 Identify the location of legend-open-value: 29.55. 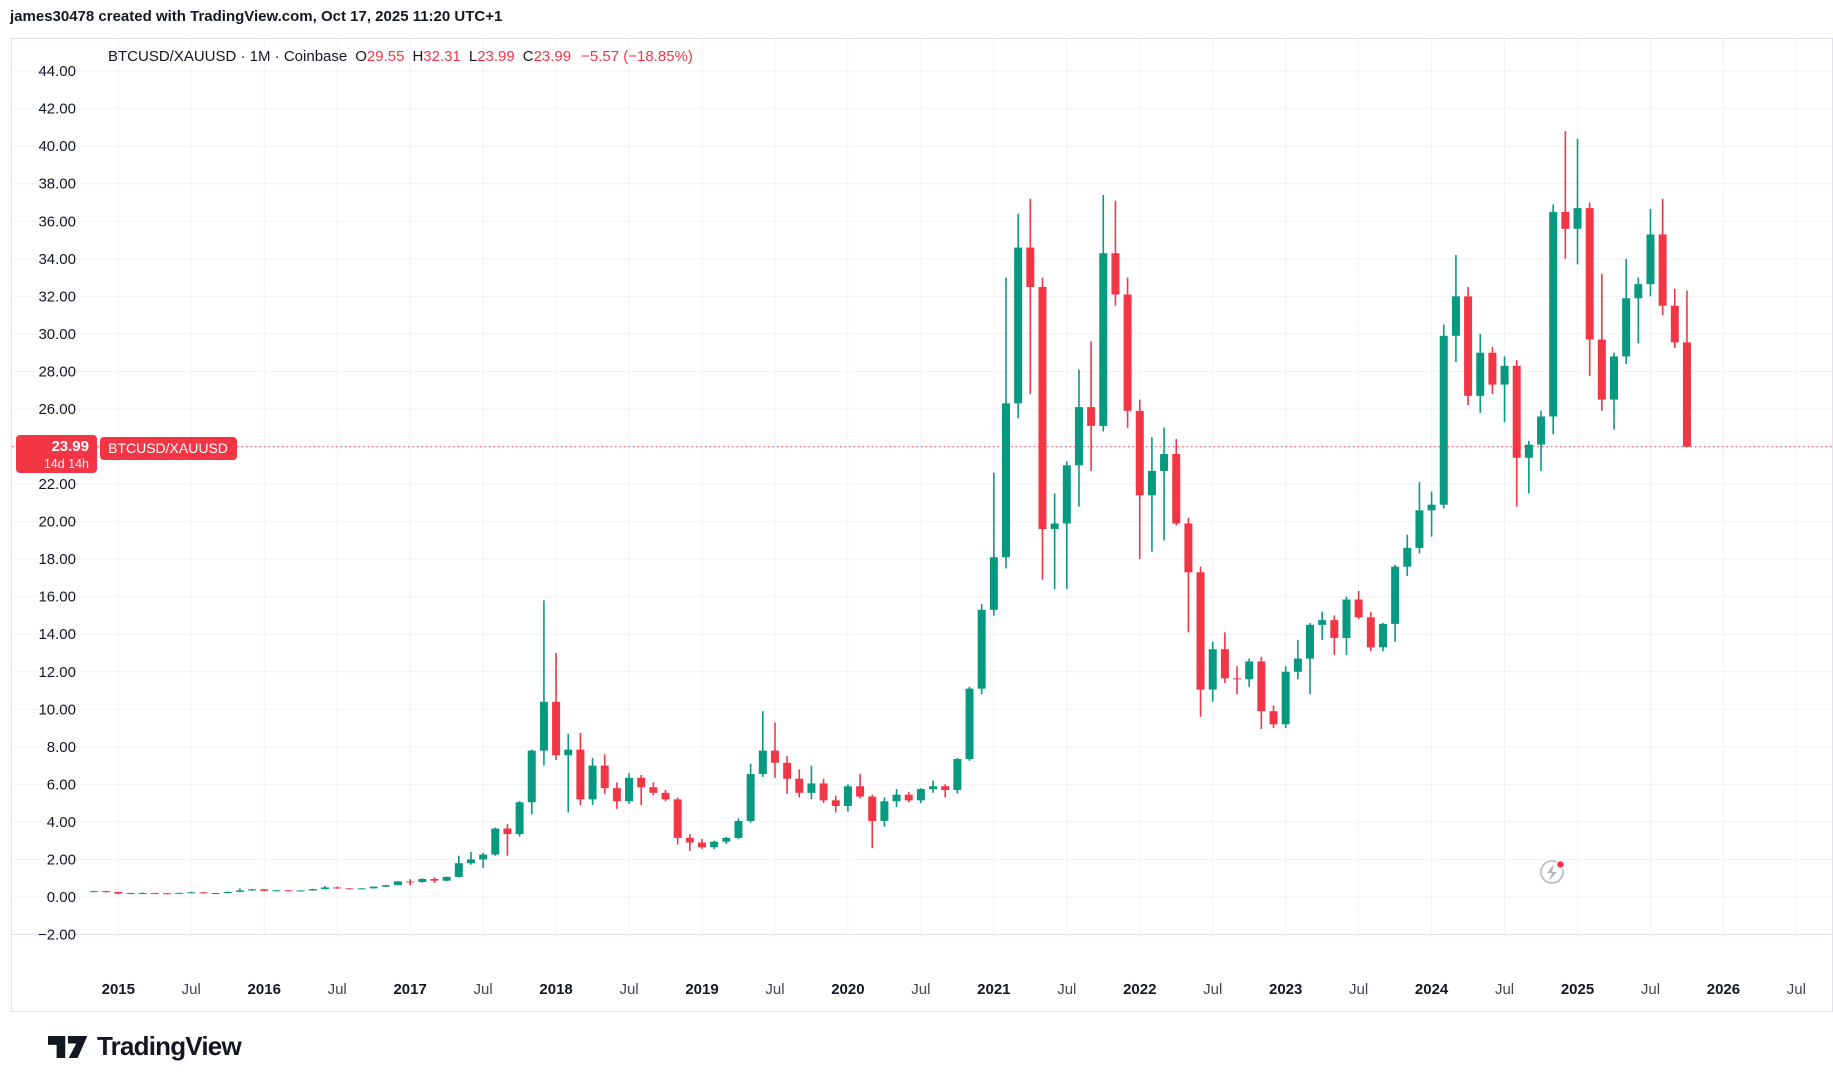
(385, 56).